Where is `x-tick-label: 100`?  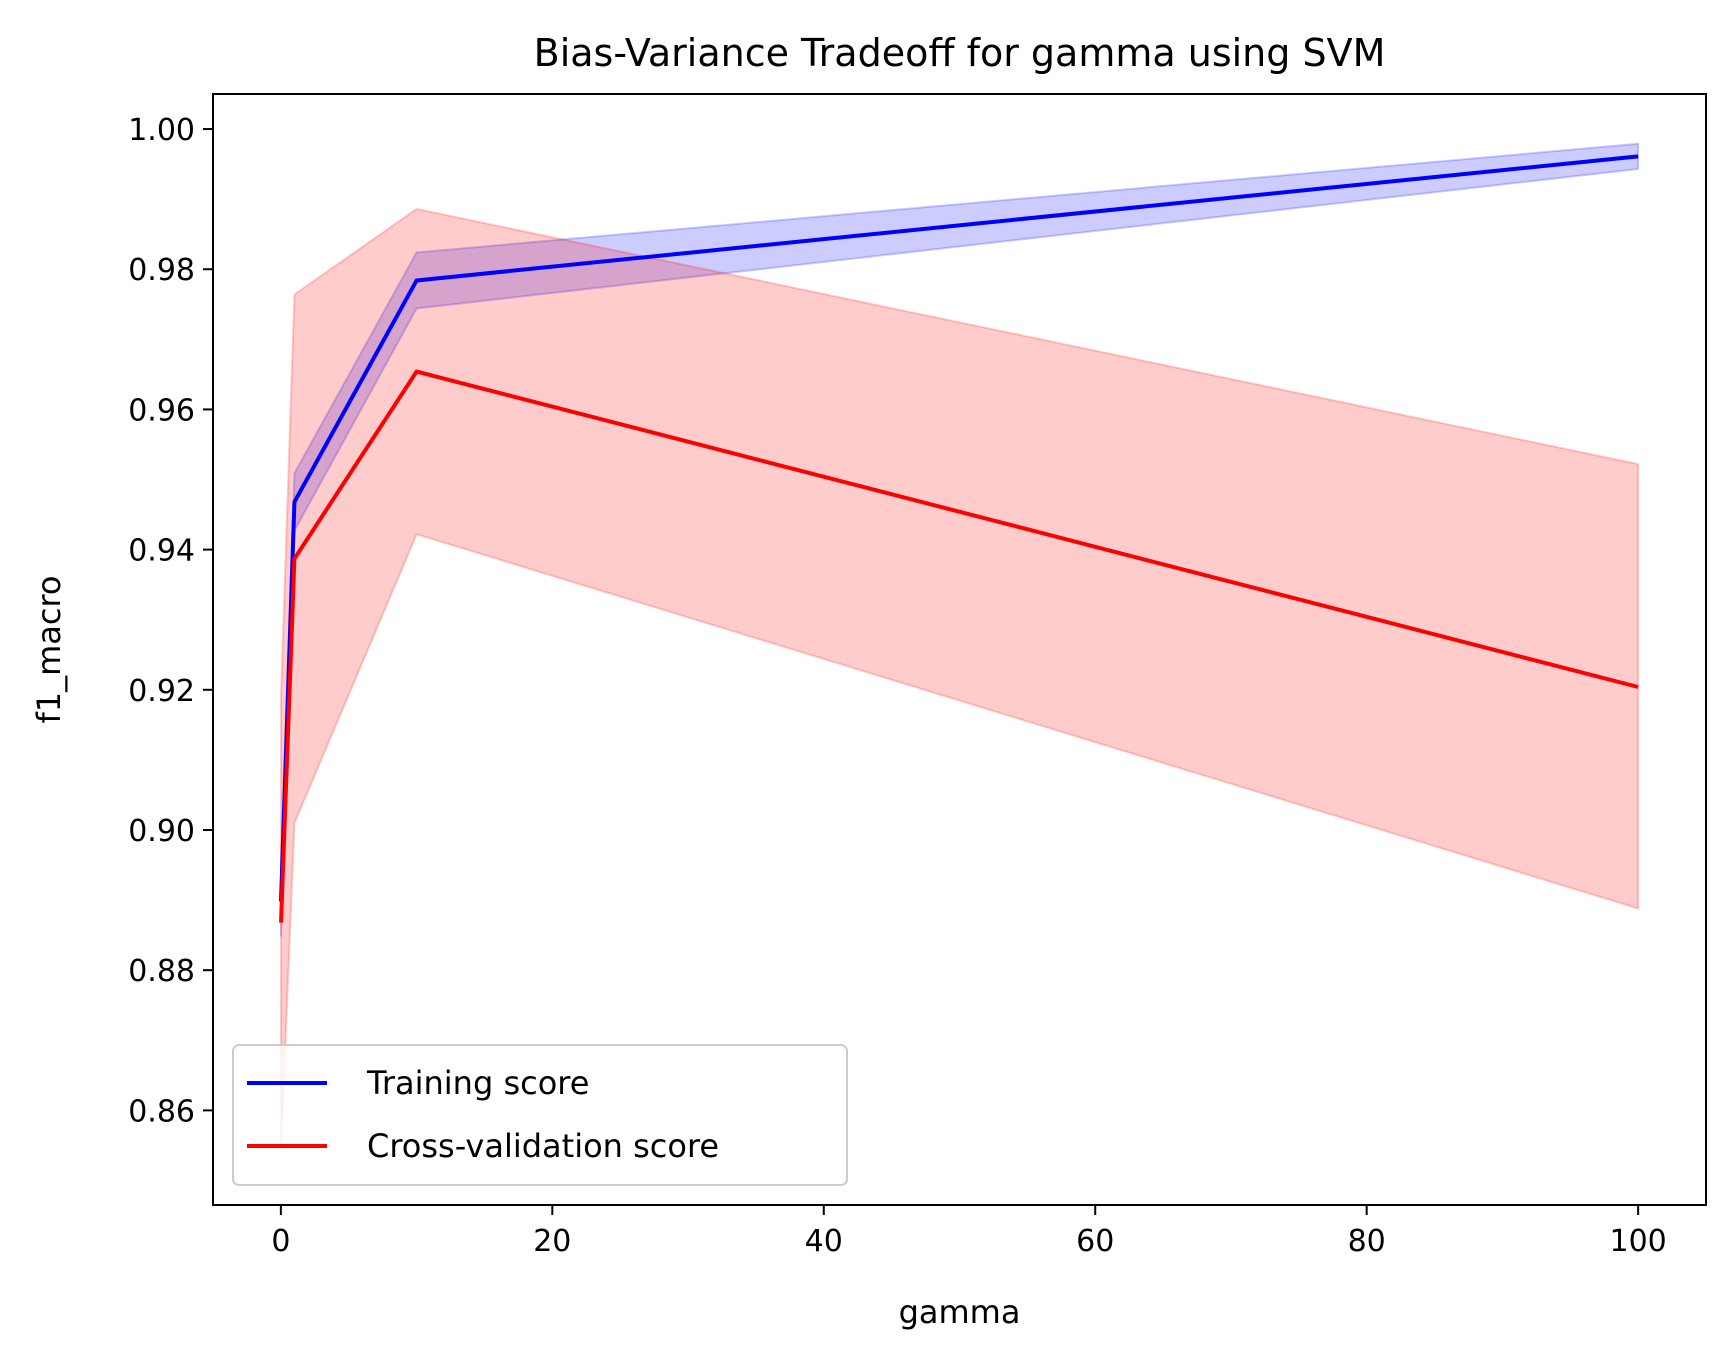
x-tick-label: 100 is located at coordinates (1638, 1241).